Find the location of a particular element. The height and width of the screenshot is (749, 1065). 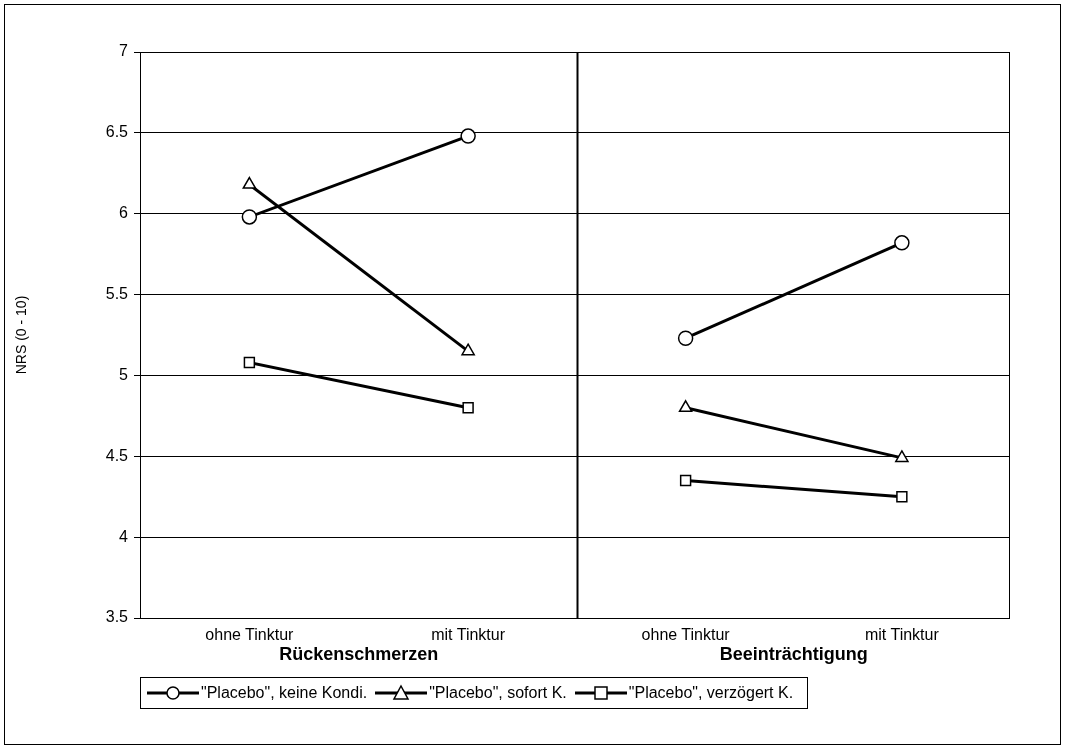

y-tick-label: 3.5 is located at coordinates (117, 617).